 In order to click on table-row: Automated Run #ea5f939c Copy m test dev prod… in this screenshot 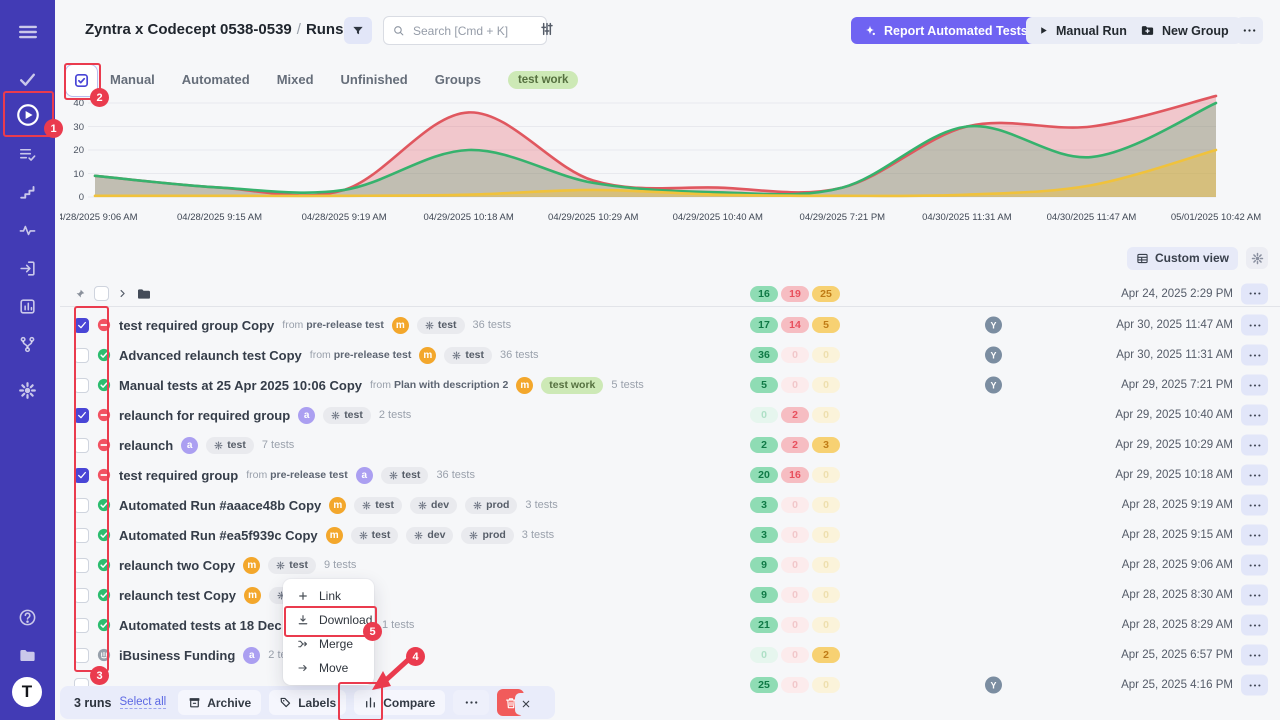, I will do `click(670, 535)`.